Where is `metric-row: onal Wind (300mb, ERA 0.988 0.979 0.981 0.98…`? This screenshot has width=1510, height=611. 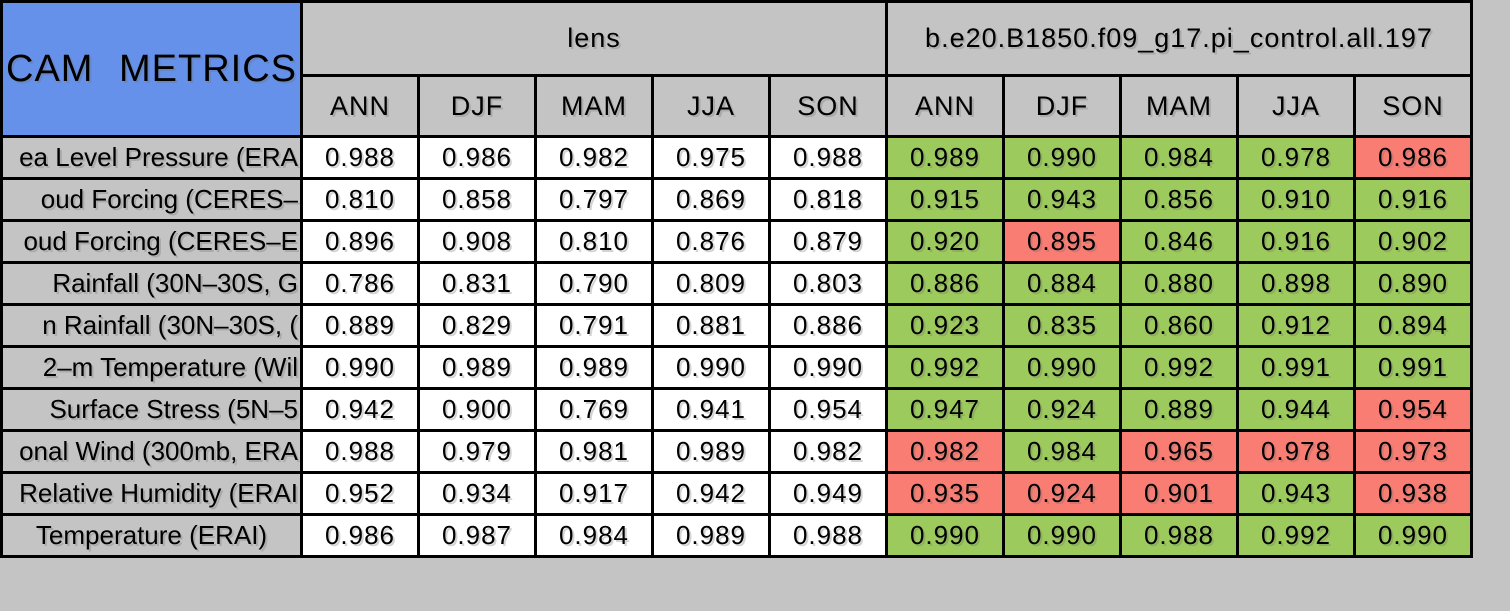
metric-row: onal Wind (300mb, ERA 0.988 0.979 0.981 0.98… is located at coordinates (736, 451).